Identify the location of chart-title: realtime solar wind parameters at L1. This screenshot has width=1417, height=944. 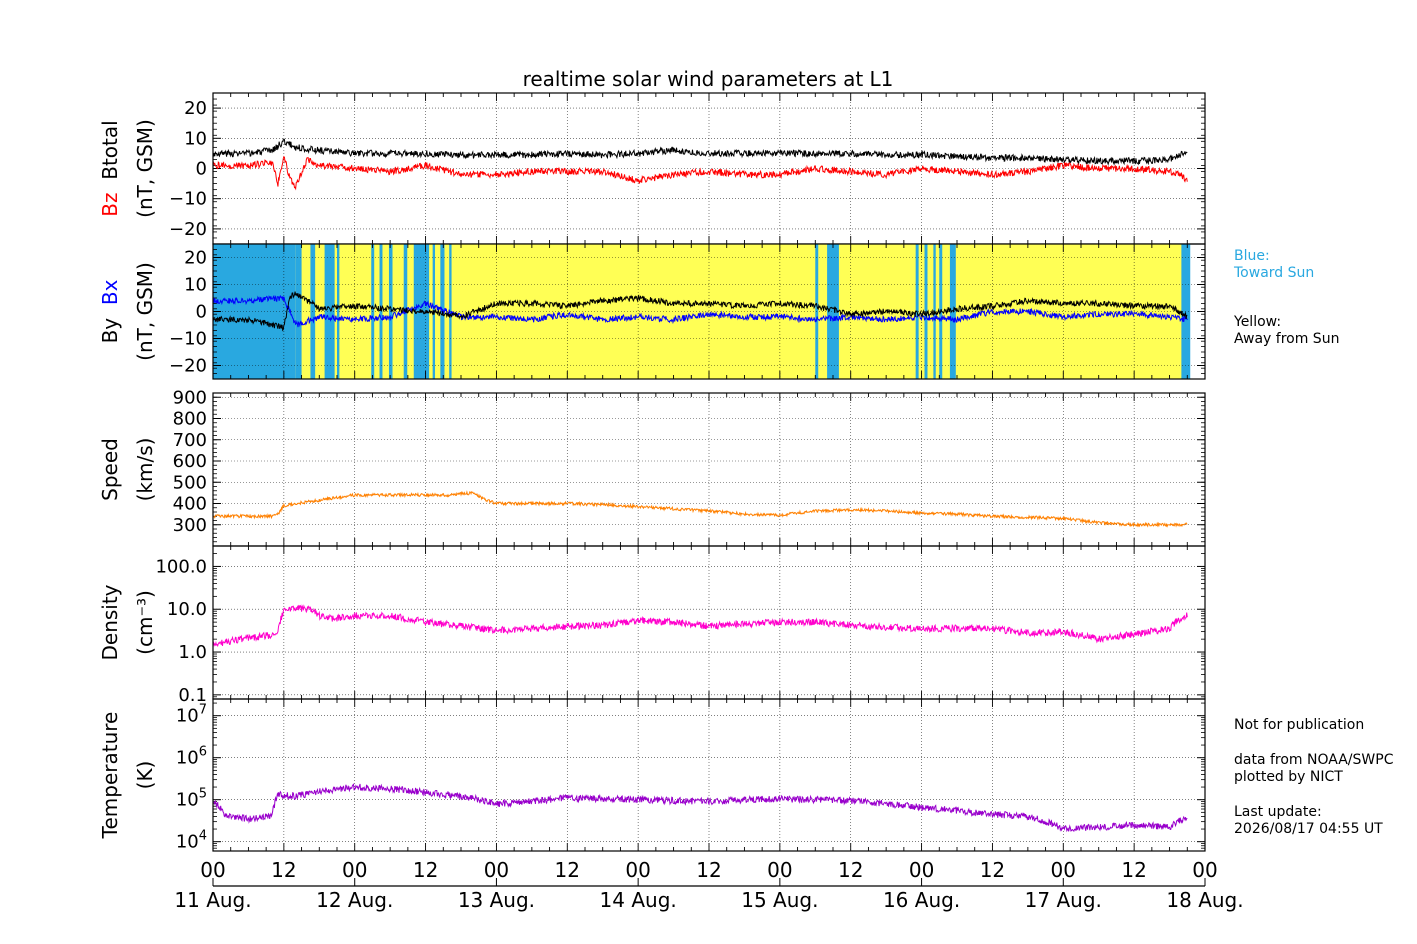
(708, 79).